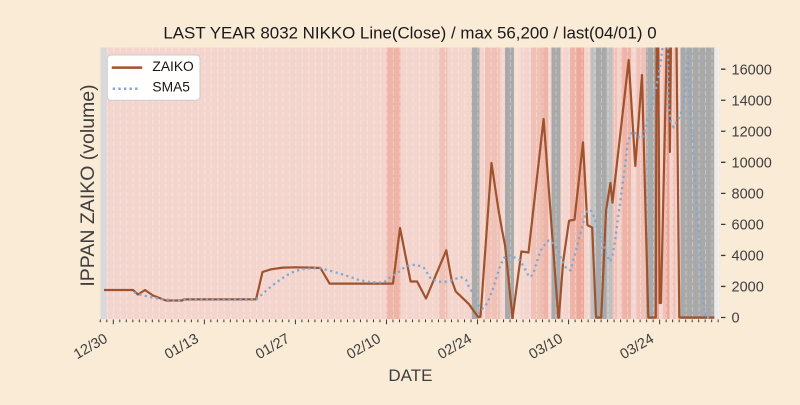 This screenshot has width=800, height=405. What do you see at coordinates (752, 164) in the screenshot?
I see `svg-text: 10000` at bounding box center [752, 164].